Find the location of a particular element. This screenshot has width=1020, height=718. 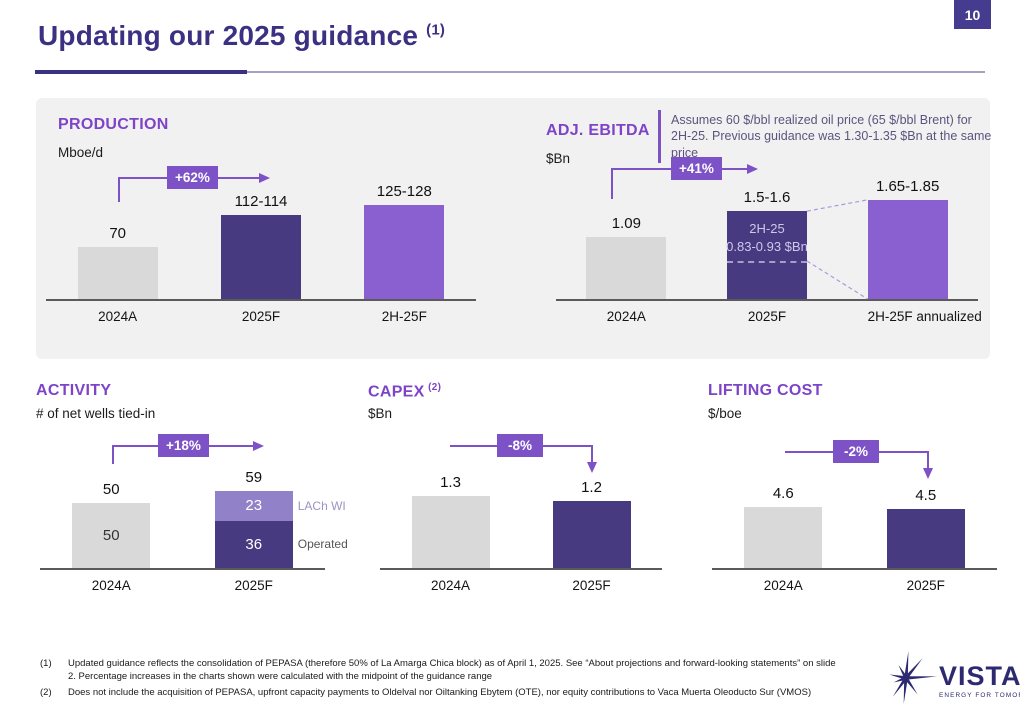

category-row: 2024A 2025F 2H-25F annualized is located at coordinates (769, 316).